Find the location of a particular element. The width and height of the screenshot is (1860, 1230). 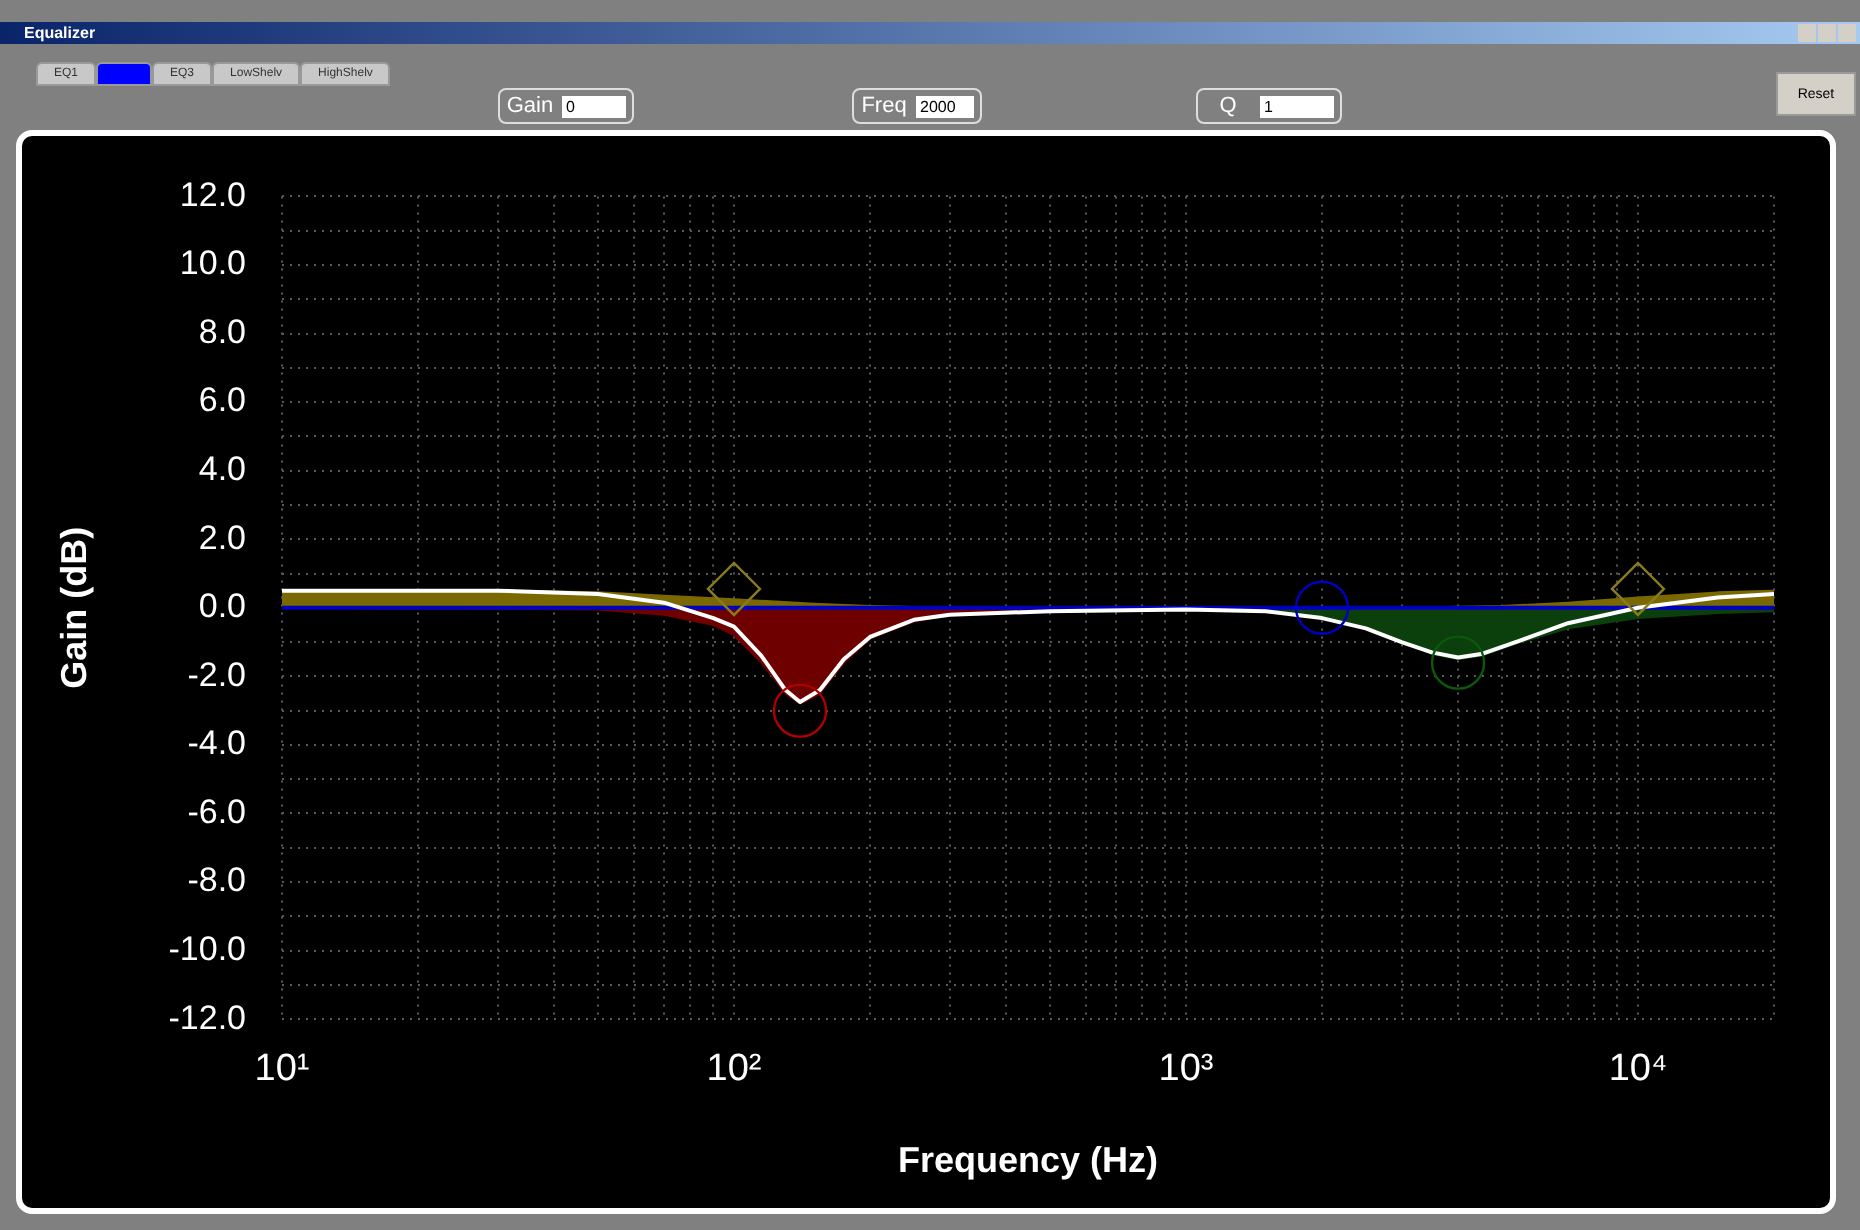

y-axis-title: Gain (dB) is located at coordinates (73, 607).